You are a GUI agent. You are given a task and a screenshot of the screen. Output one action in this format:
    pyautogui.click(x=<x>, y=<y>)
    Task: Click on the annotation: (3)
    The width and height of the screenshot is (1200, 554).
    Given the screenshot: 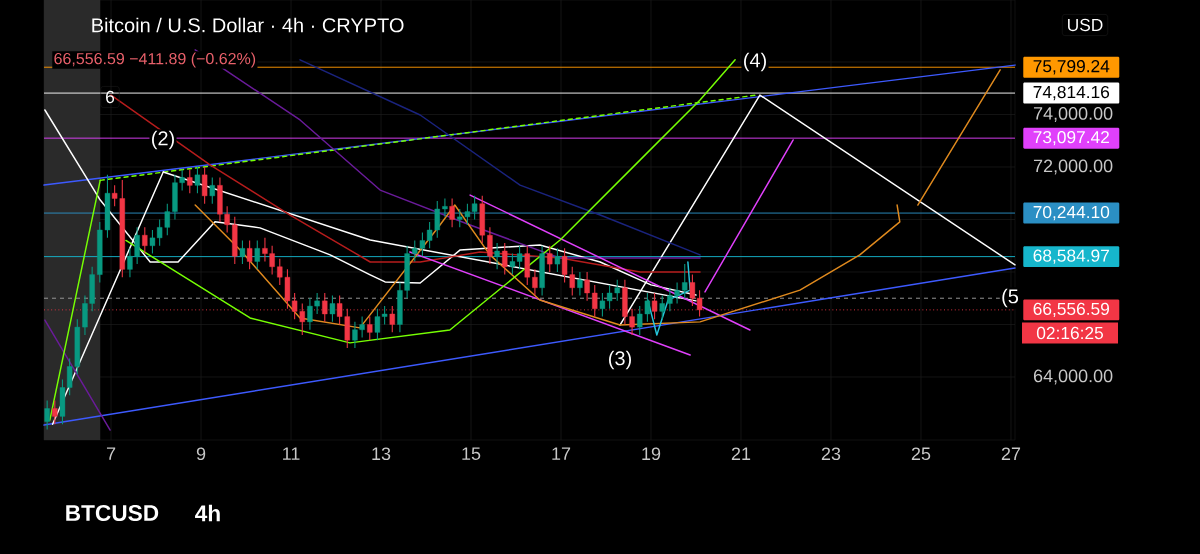 What is the action you would take?
    pyautogui.click(x=620, y=360)
    